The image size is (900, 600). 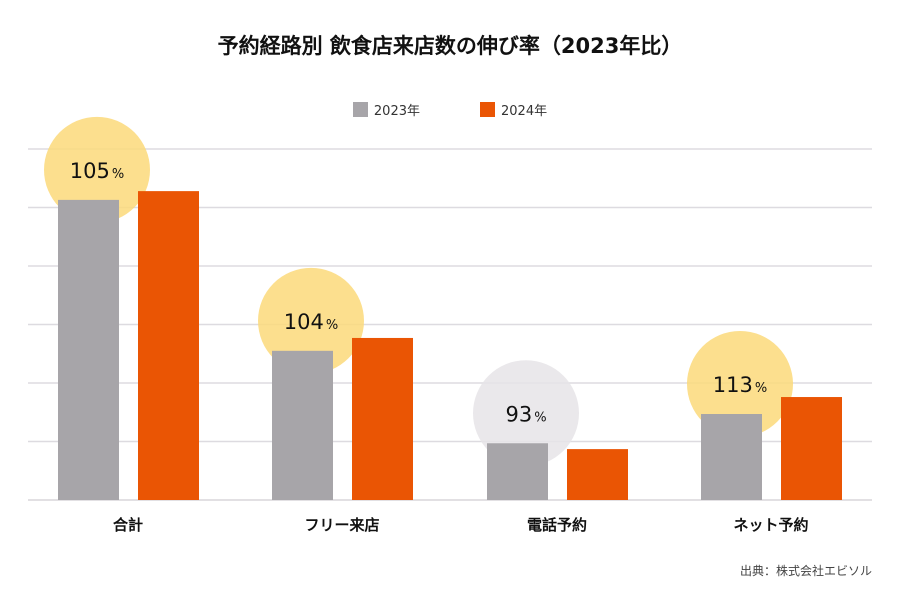 What do you see at coordinates (487, 109) in the screenshot?
I see `legend-swatch-2024` at bounding box center [487, 109].